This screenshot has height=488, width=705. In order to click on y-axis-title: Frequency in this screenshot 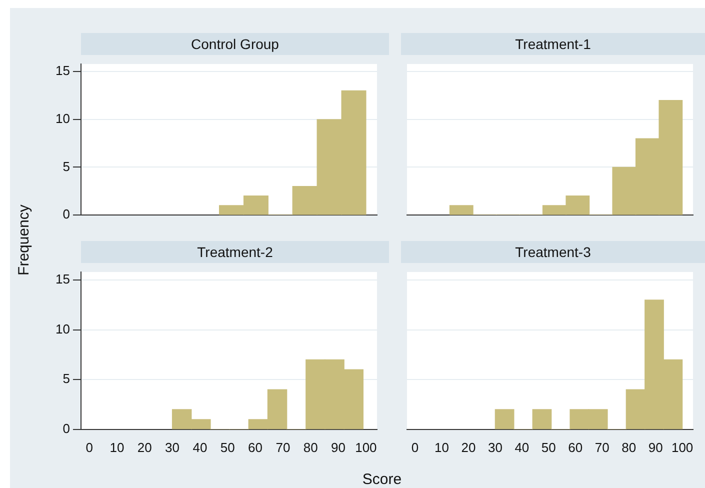, I will do `click(24, 240)`.